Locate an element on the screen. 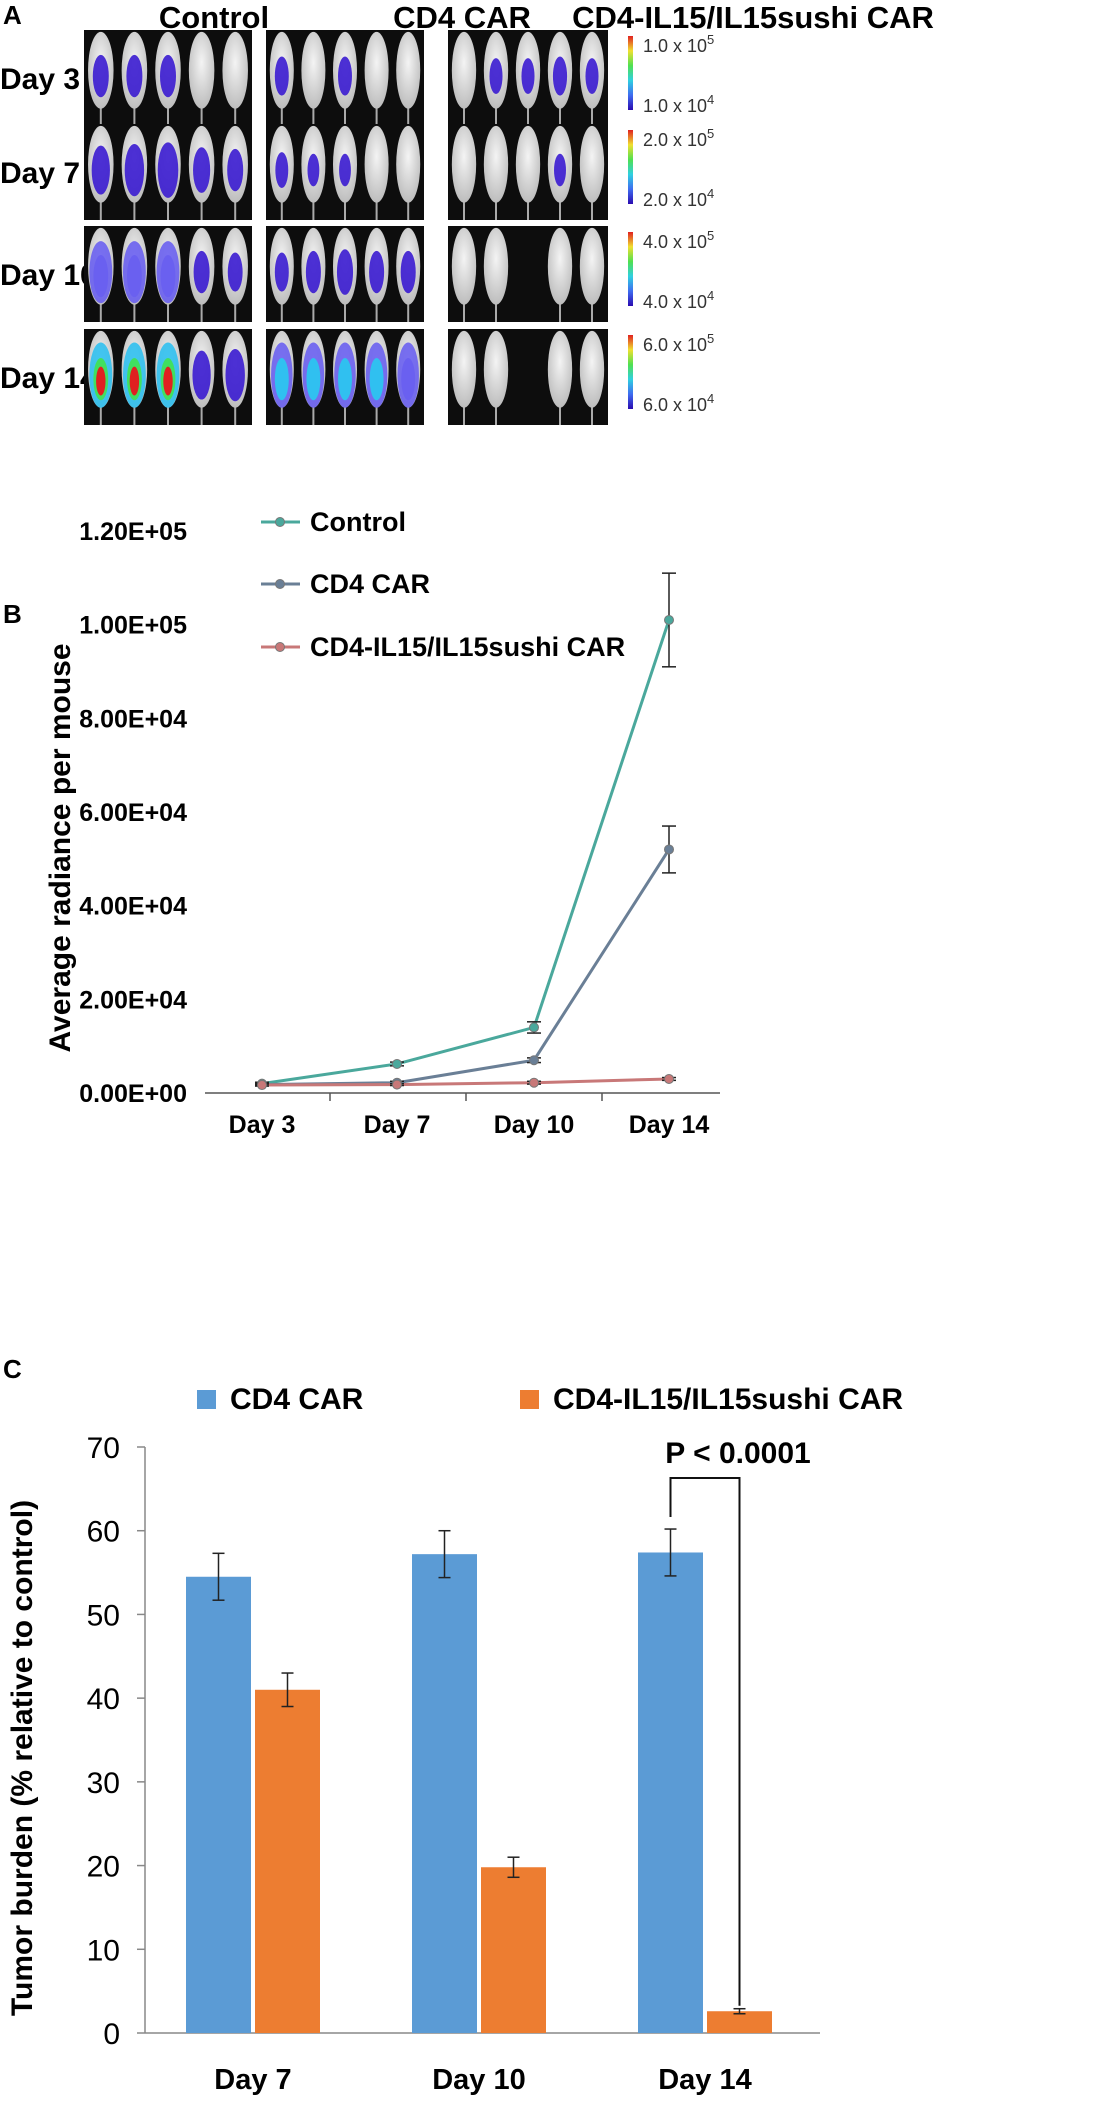 The width and height of the screenshot is (1105, 2126). b-y-tick-label: 1.20E+05 is located at coordinates (133, 532).